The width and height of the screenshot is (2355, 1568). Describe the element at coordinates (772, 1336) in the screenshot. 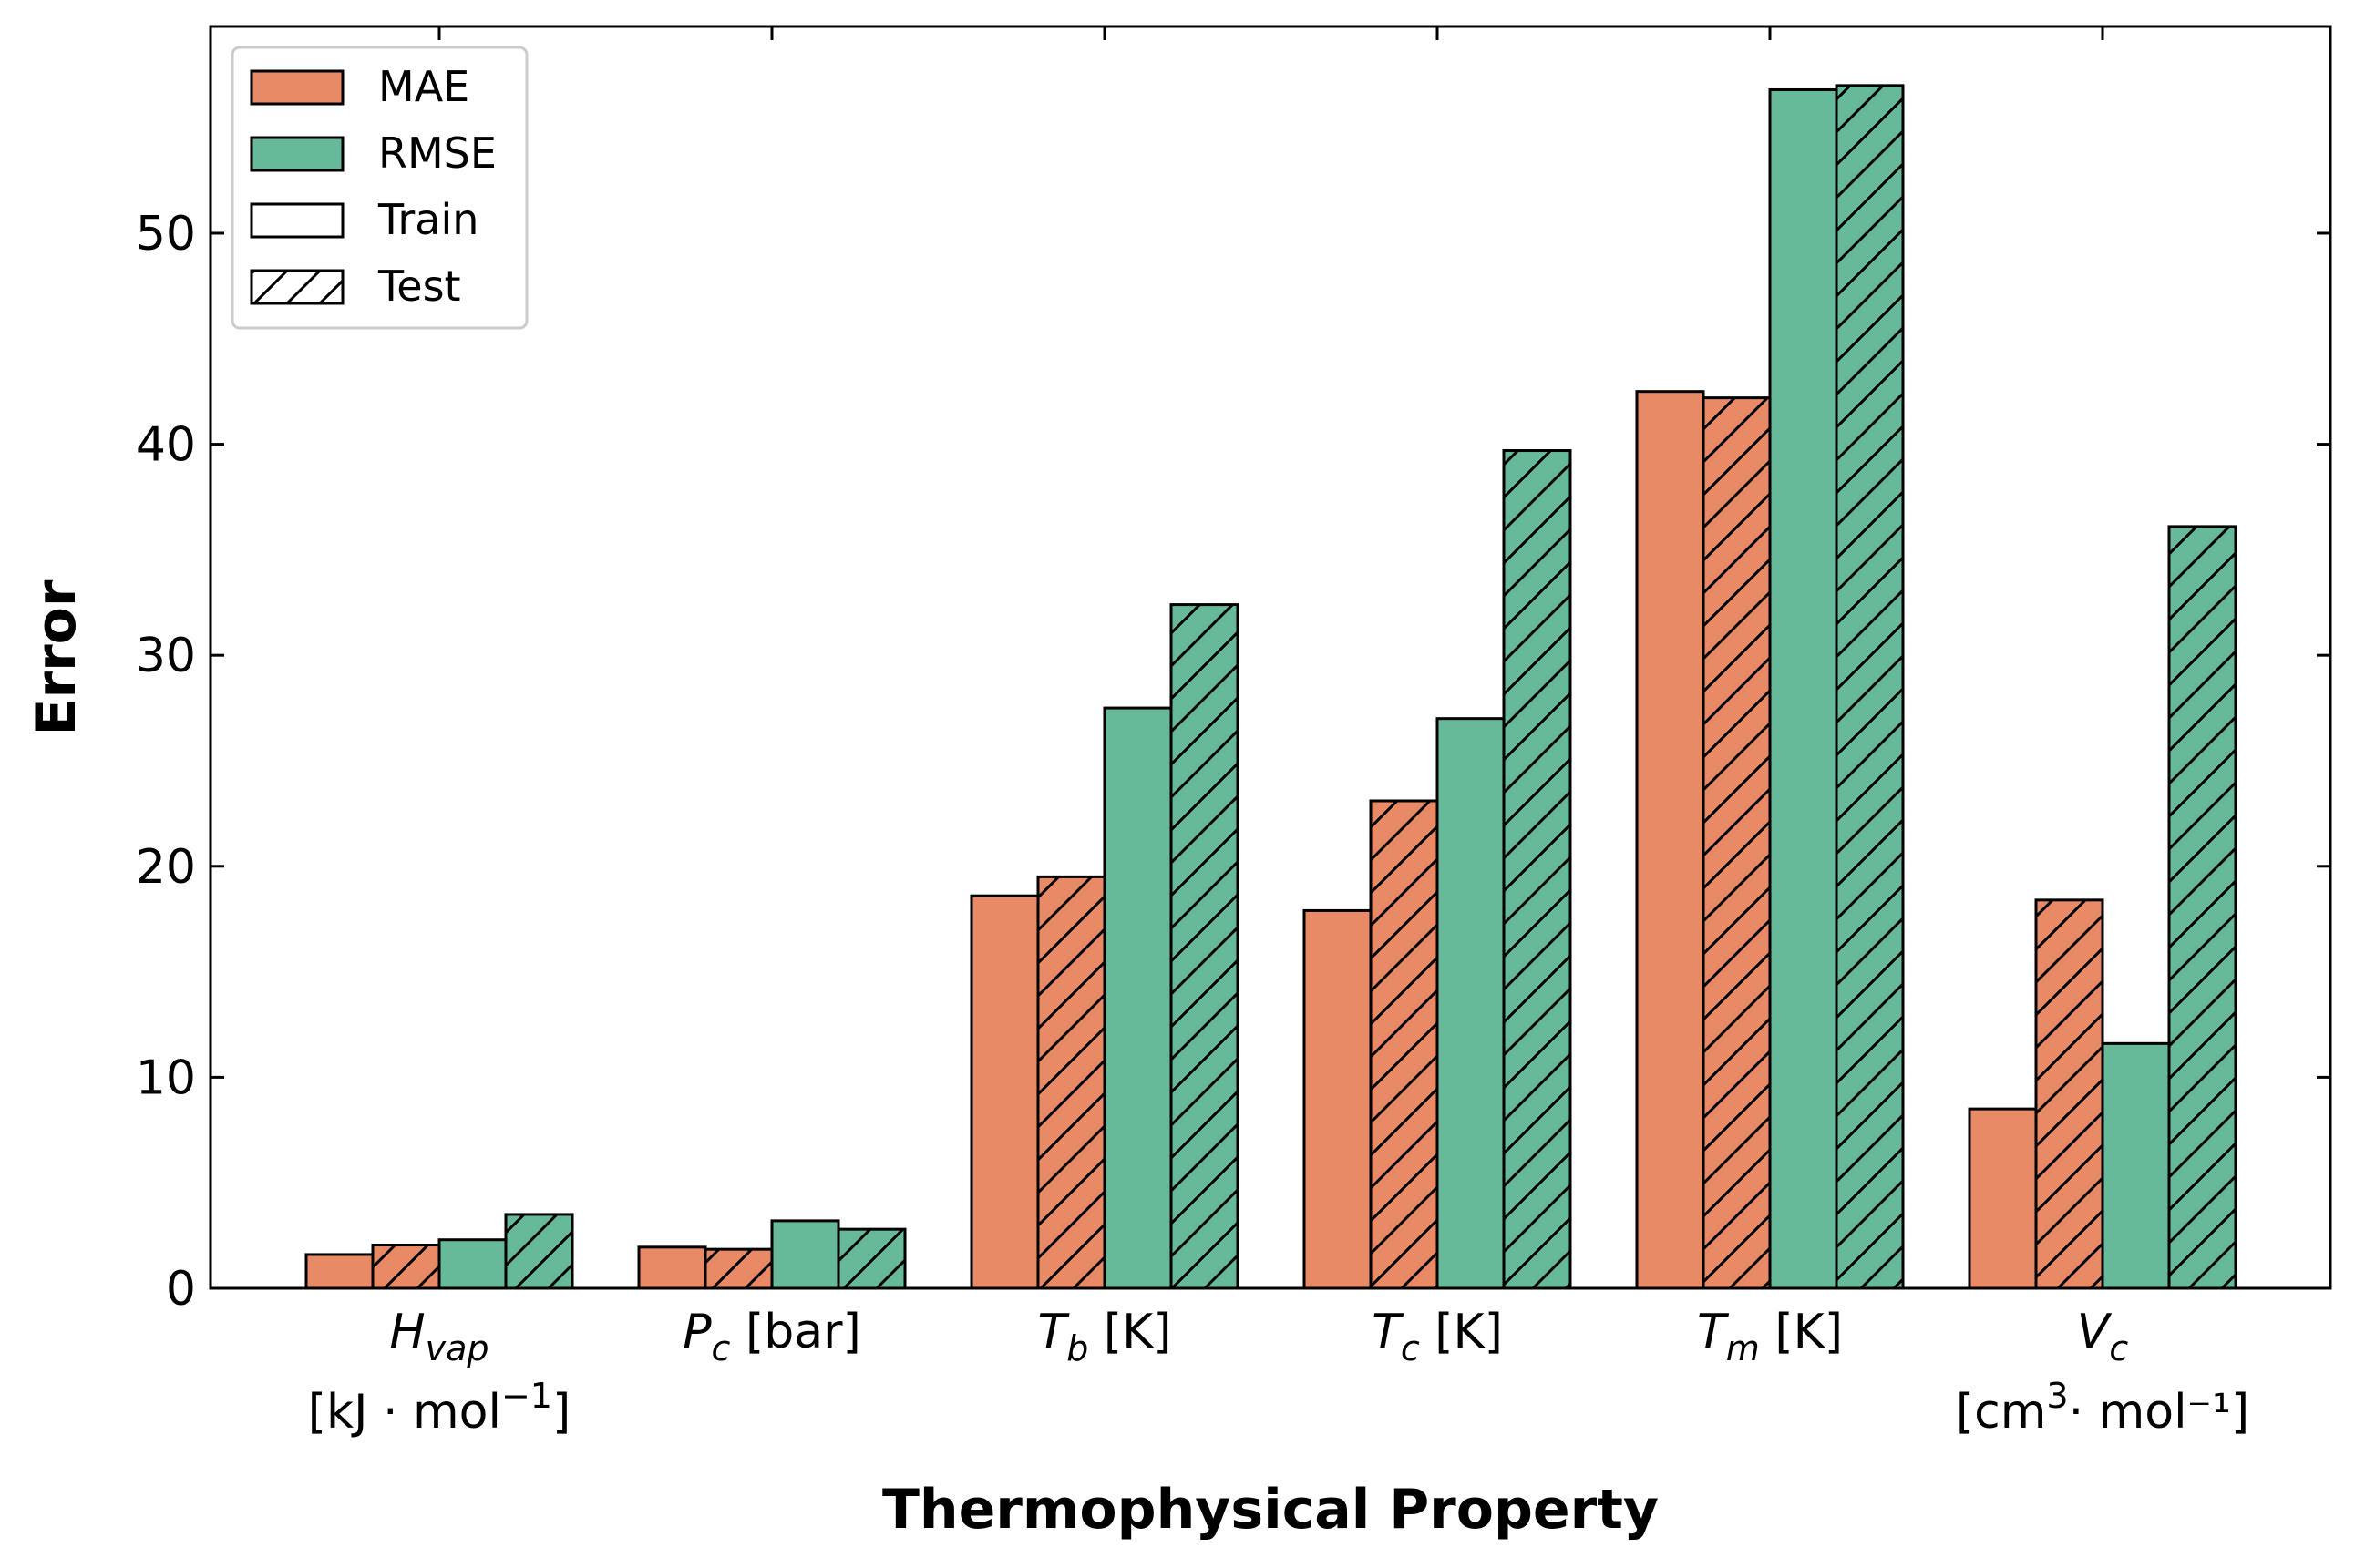

I see `x-tick-label: Pc [bar]` at that location.